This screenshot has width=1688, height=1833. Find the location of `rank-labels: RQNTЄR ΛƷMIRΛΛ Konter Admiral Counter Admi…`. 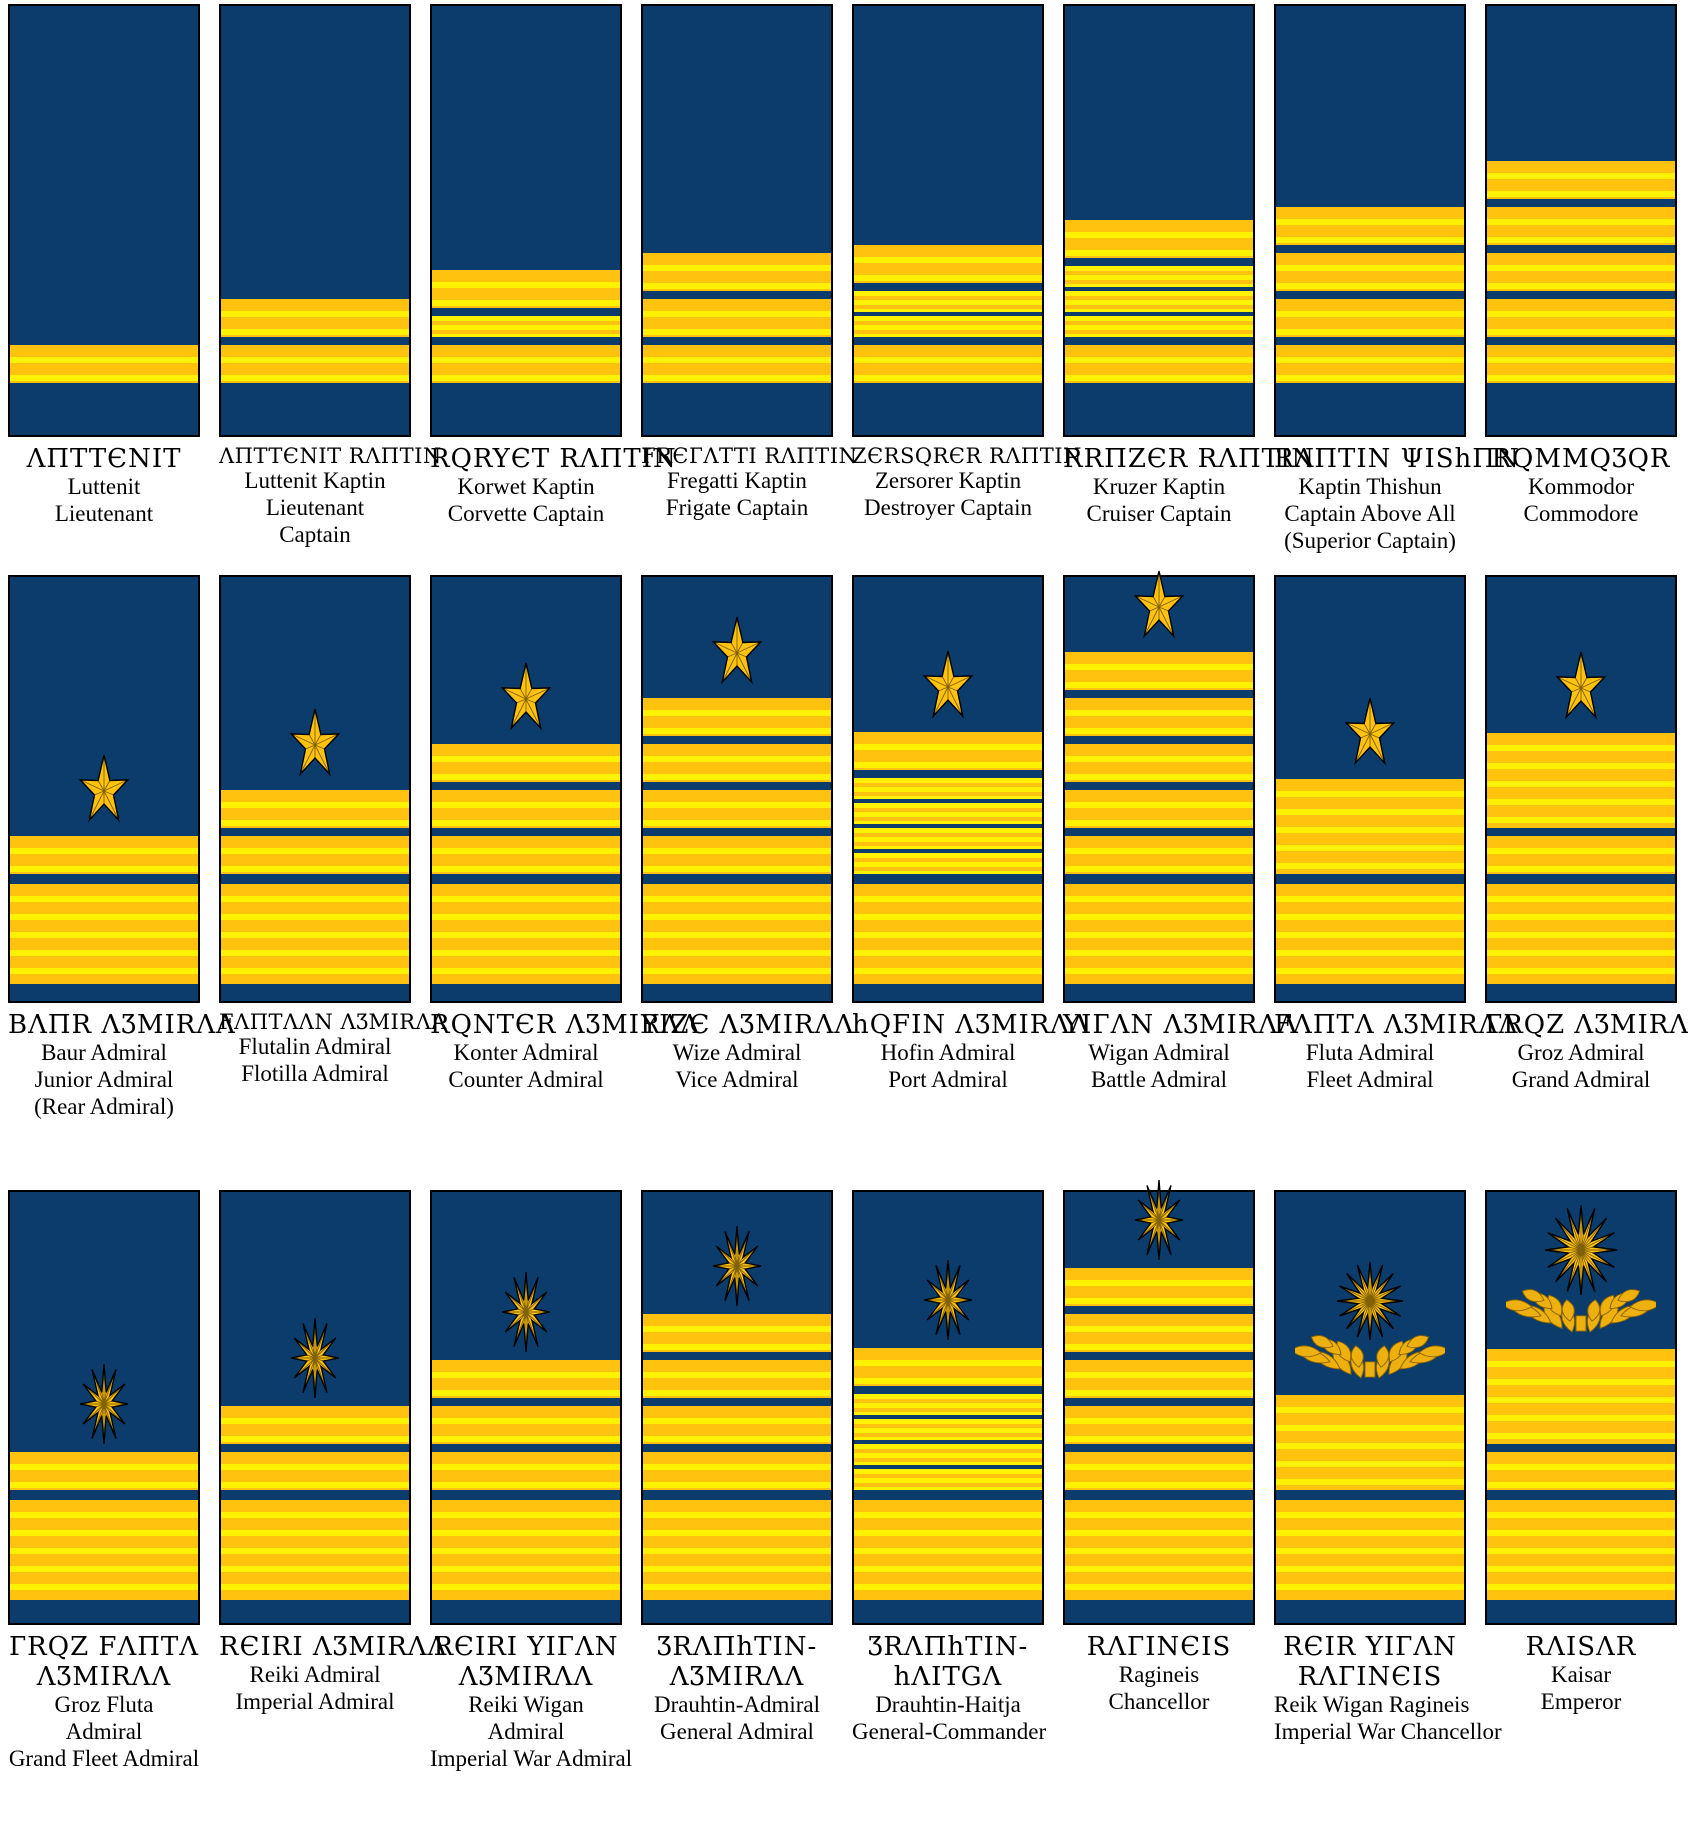

rank-labels: RQNTЄR ΛƷMIRΛΛ Konter Admiral Counter Admi… is located at coordinates (564, 1096).